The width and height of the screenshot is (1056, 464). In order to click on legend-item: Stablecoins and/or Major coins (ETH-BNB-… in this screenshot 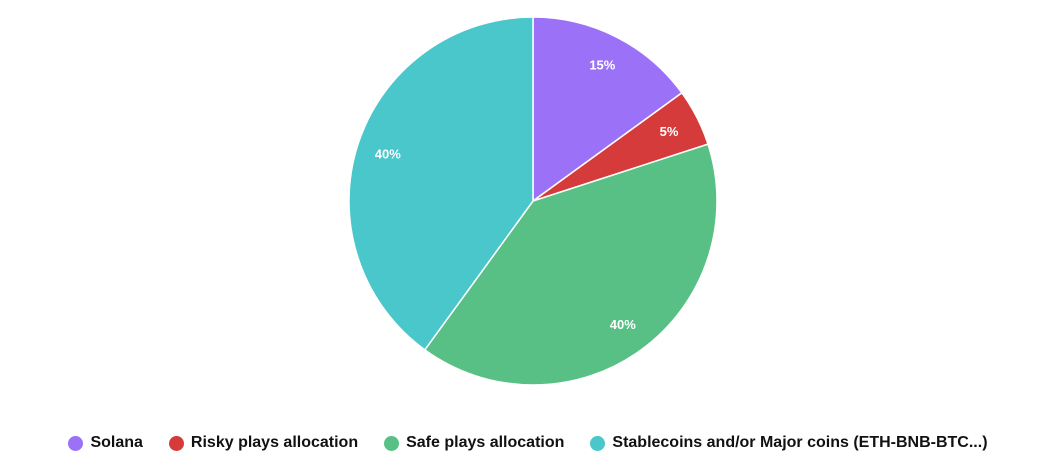, I will do `click(789, 443)`.